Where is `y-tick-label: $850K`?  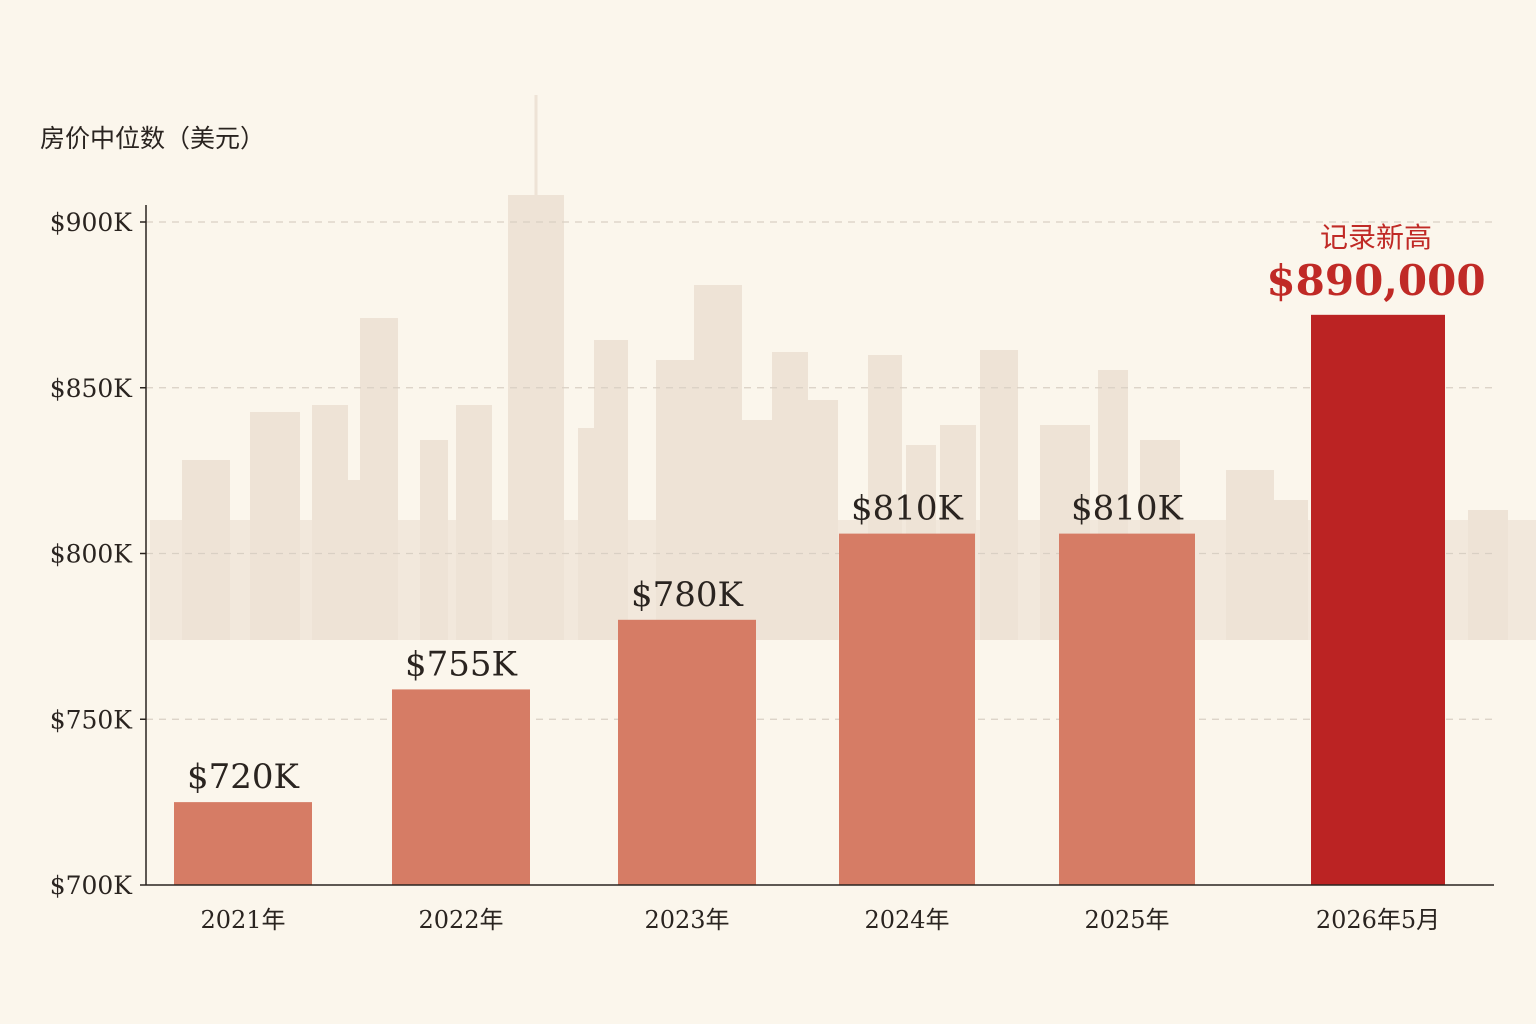
y-tick-label: $850K is located at coordinates (92, 388).